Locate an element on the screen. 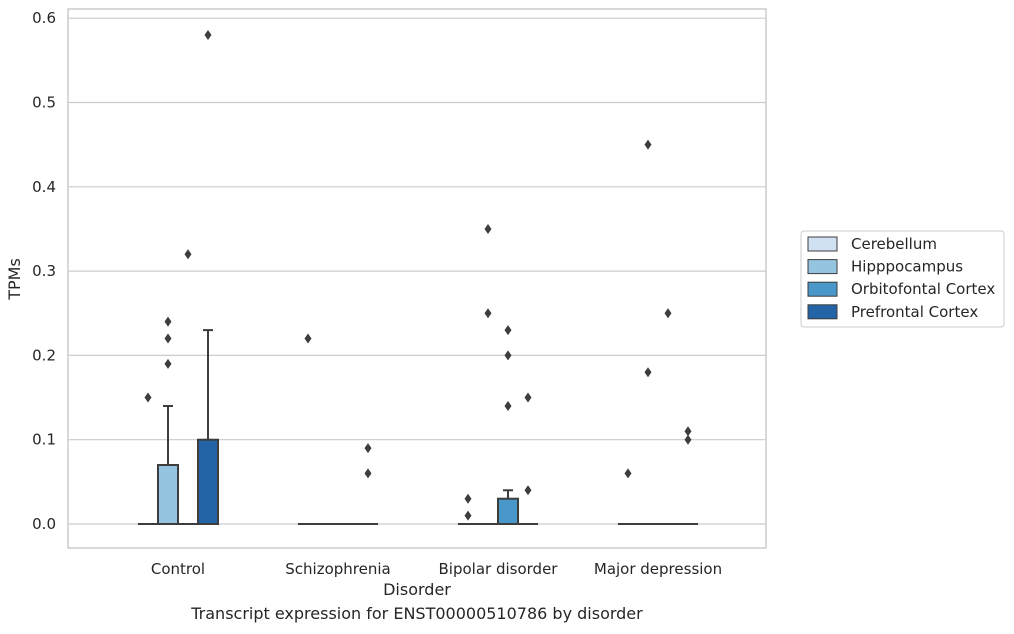 This screenshot has width=1014, height=634. x-axis-title: Disorder is located at coordinates (417, 589).